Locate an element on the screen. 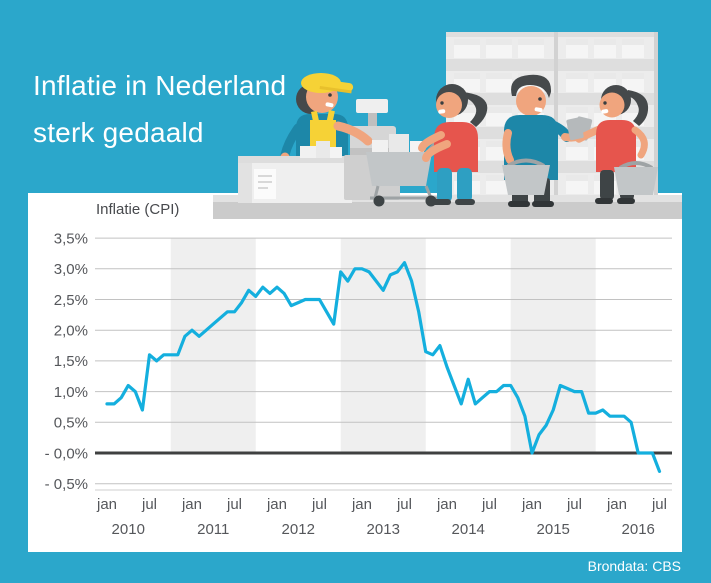  y-tick-label: 2,0% is located at coordinates (71, 330).